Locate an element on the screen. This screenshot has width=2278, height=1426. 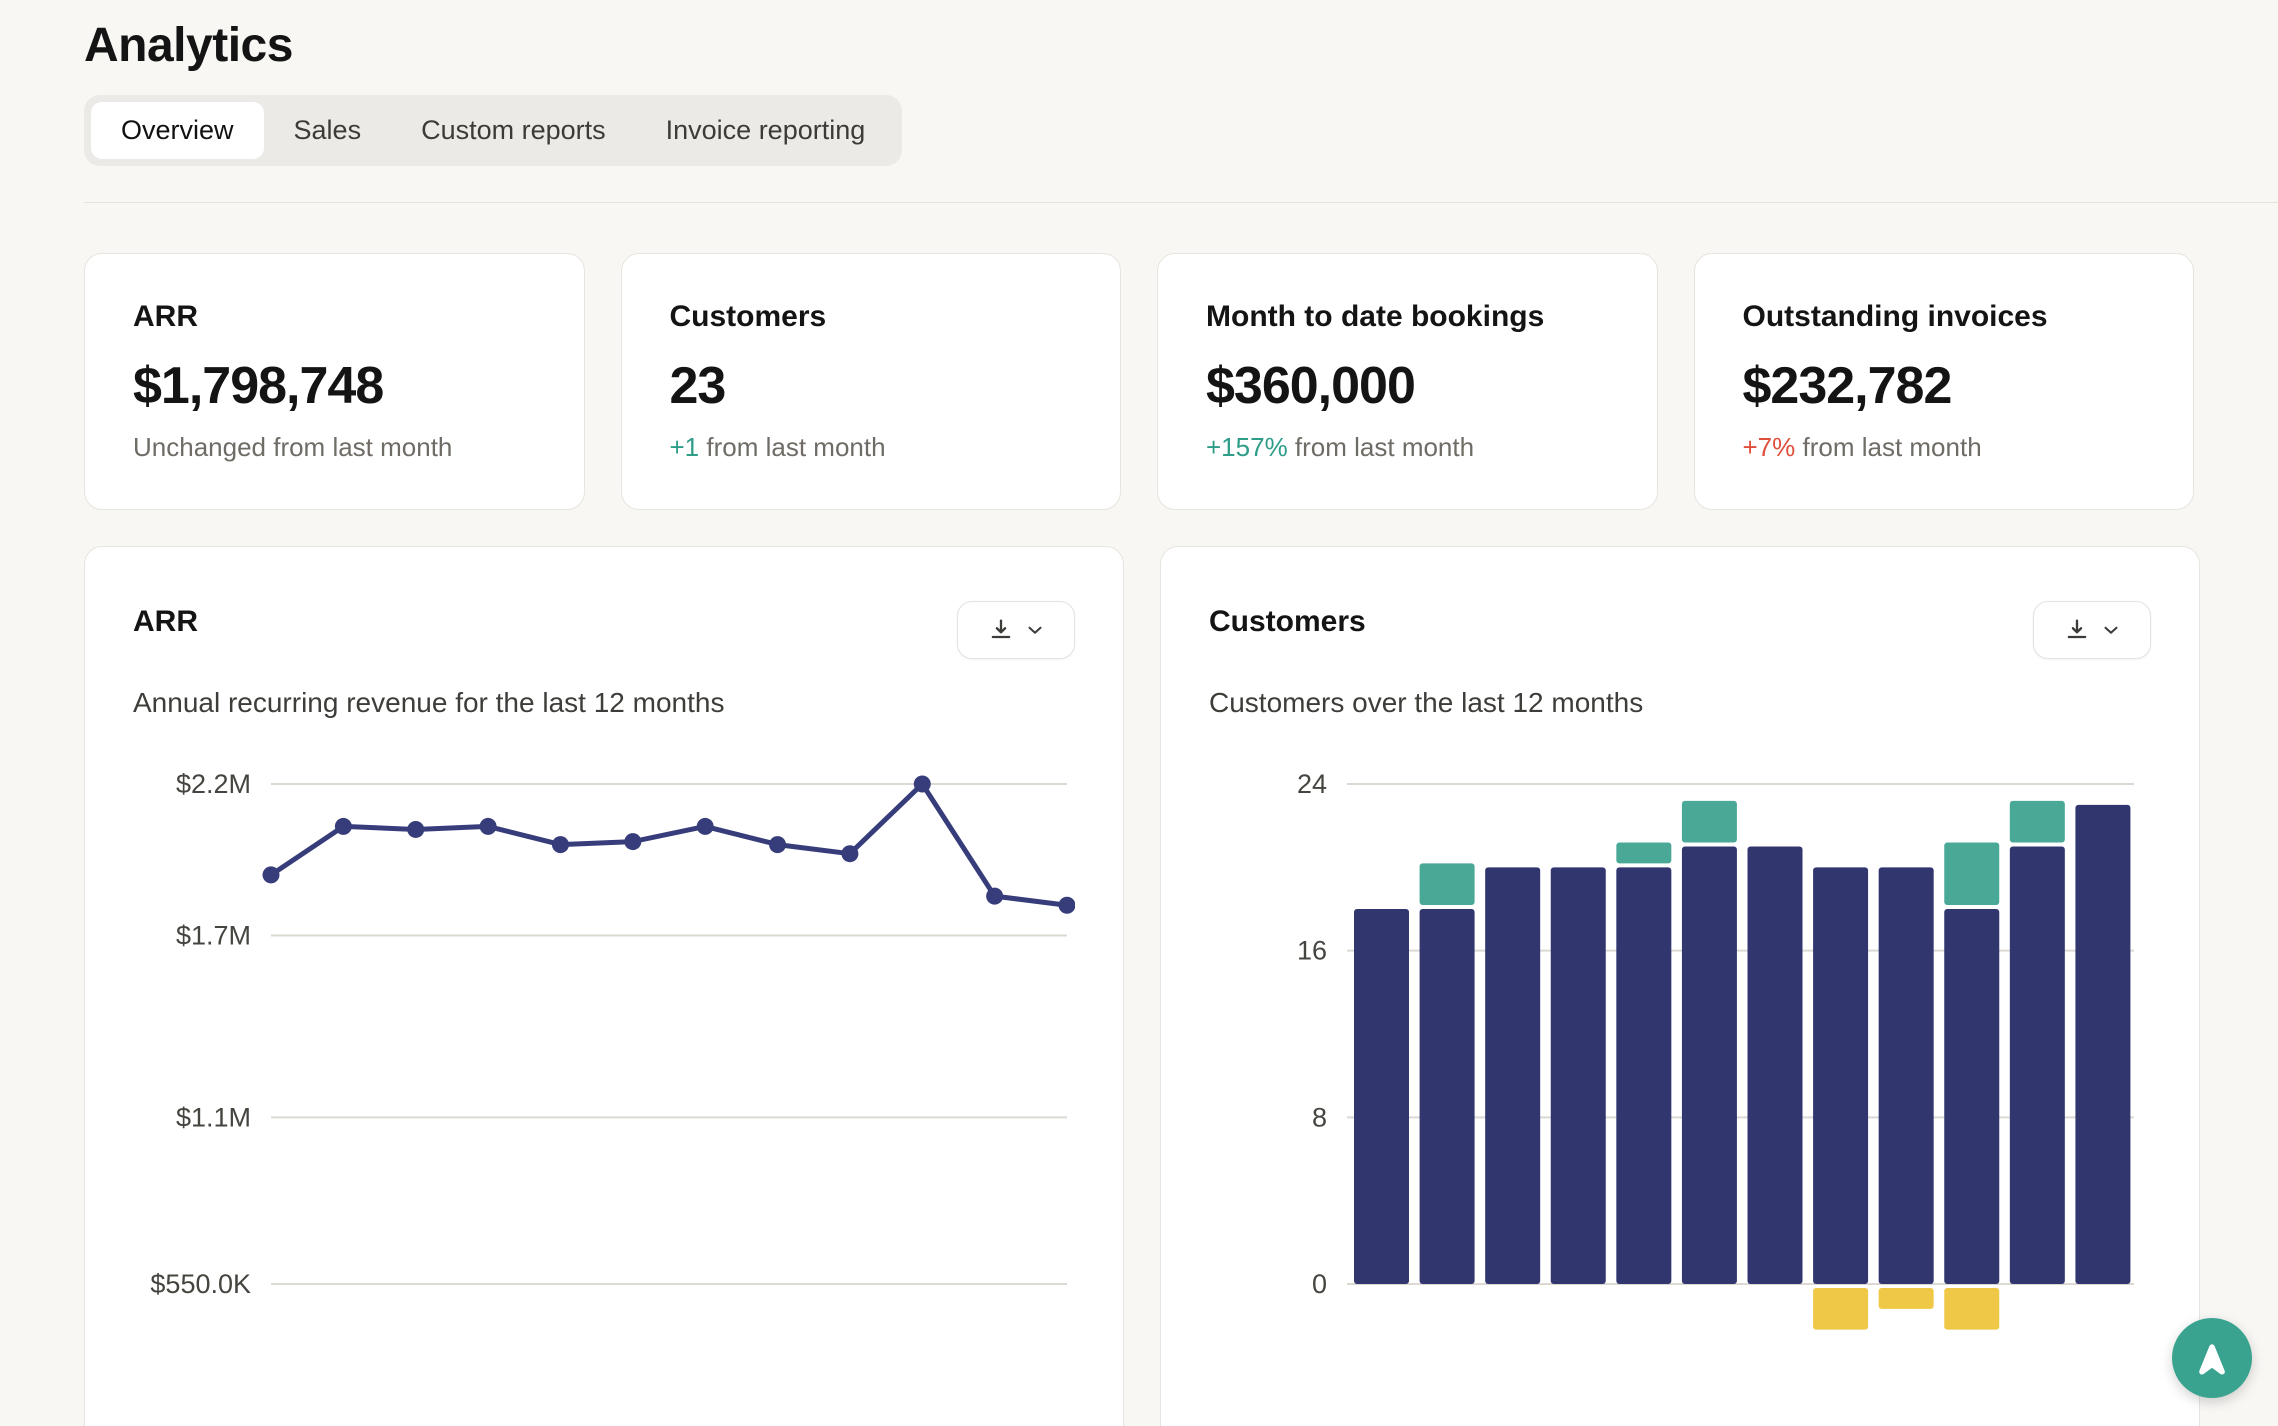
tab-sales: Sales is located at coordinates (328, 130).